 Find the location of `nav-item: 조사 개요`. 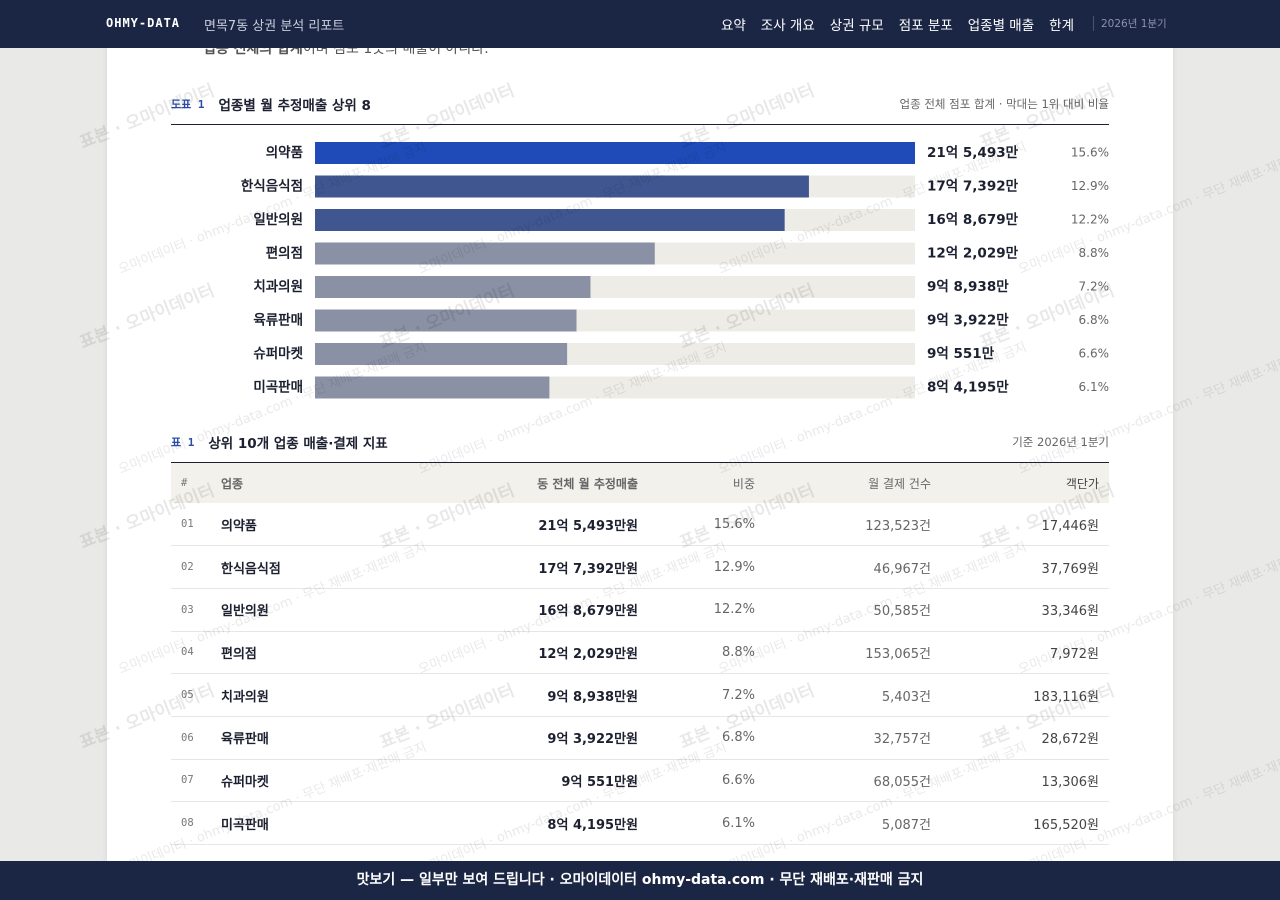

nav-item: 조사 개요 is located at coordinates (787, 26).